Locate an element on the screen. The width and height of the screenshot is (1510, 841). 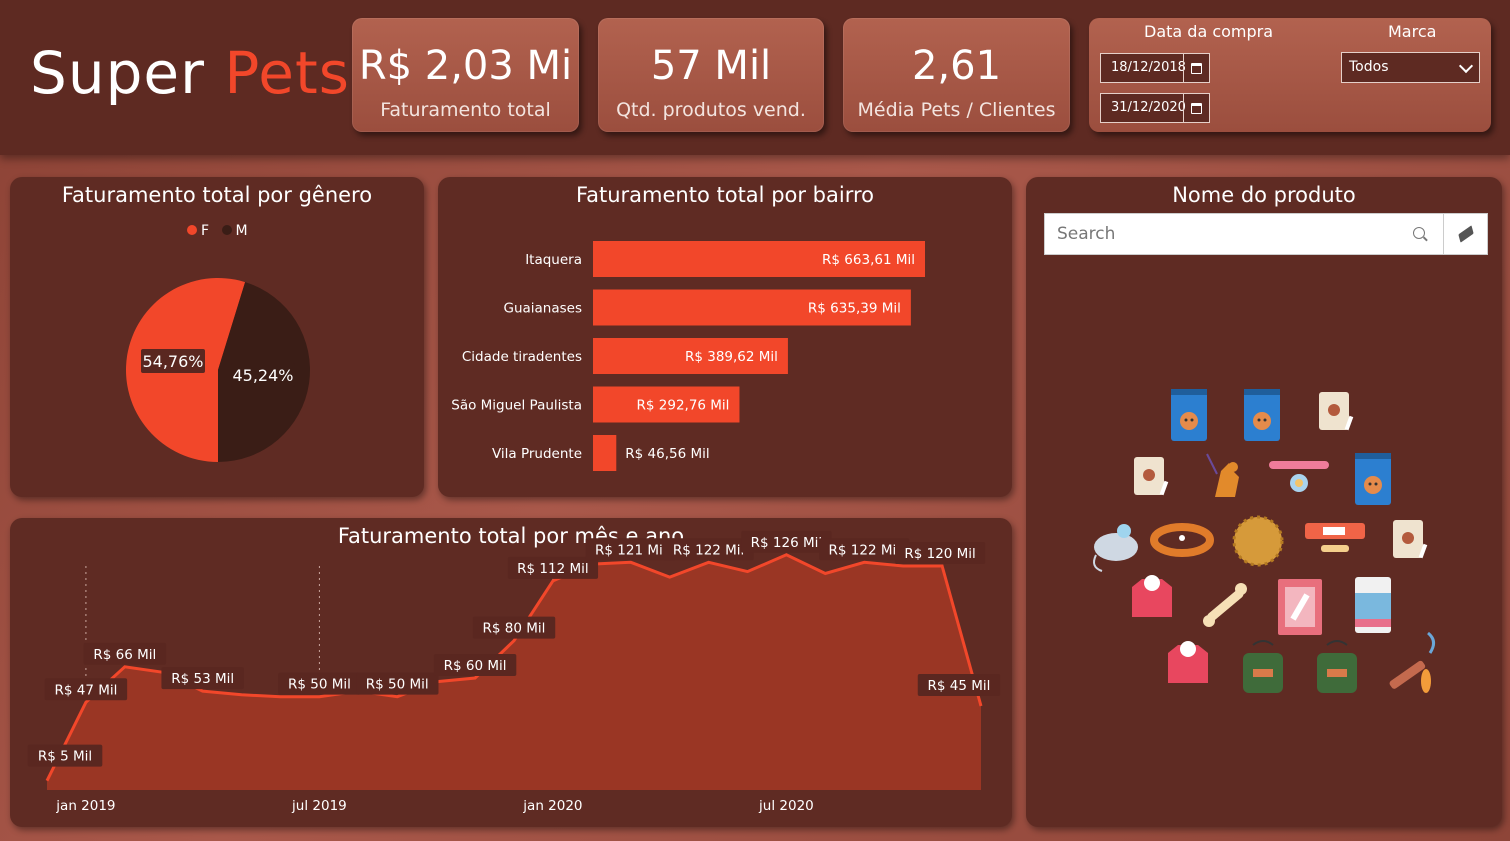
kpi-value: R$ 2,03 Mi is located at coordinates (465, 66).